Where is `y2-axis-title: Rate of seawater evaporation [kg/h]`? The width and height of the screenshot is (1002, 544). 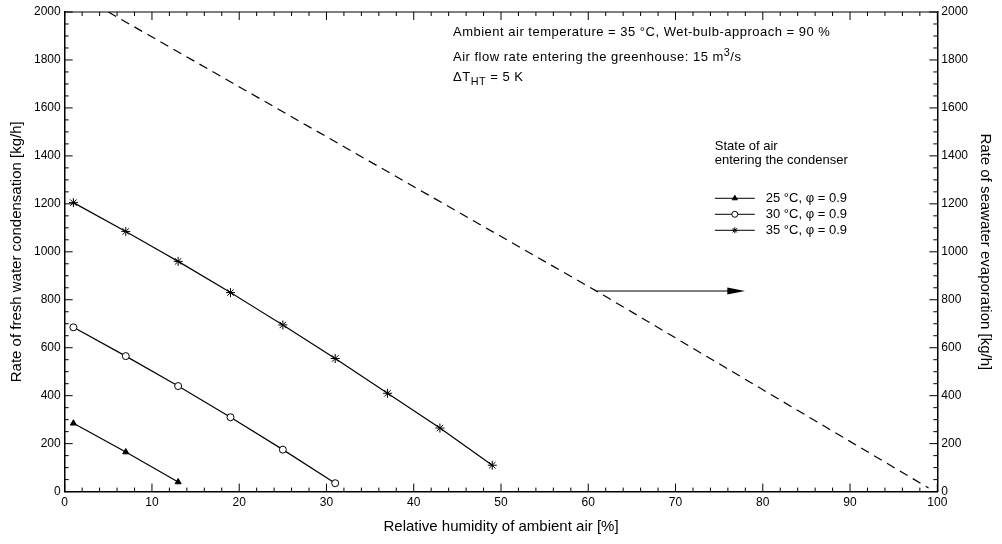 y2-axis-title: Rate of seawater evaporation [kg/h] is located at coordinates (986, 252).